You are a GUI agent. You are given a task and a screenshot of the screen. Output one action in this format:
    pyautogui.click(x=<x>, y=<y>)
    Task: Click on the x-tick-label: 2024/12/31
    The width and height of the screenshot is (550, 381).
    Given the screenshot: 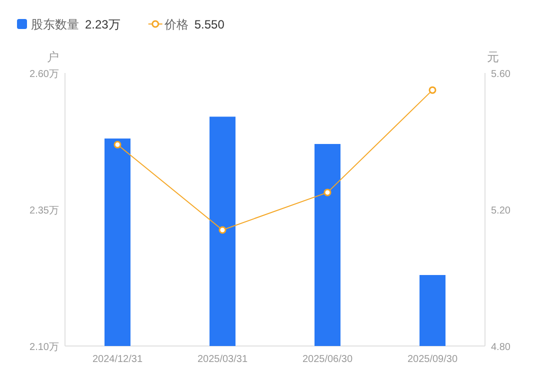 What is the action you would take?
    pyautogui.click(x=117, y=359)
    